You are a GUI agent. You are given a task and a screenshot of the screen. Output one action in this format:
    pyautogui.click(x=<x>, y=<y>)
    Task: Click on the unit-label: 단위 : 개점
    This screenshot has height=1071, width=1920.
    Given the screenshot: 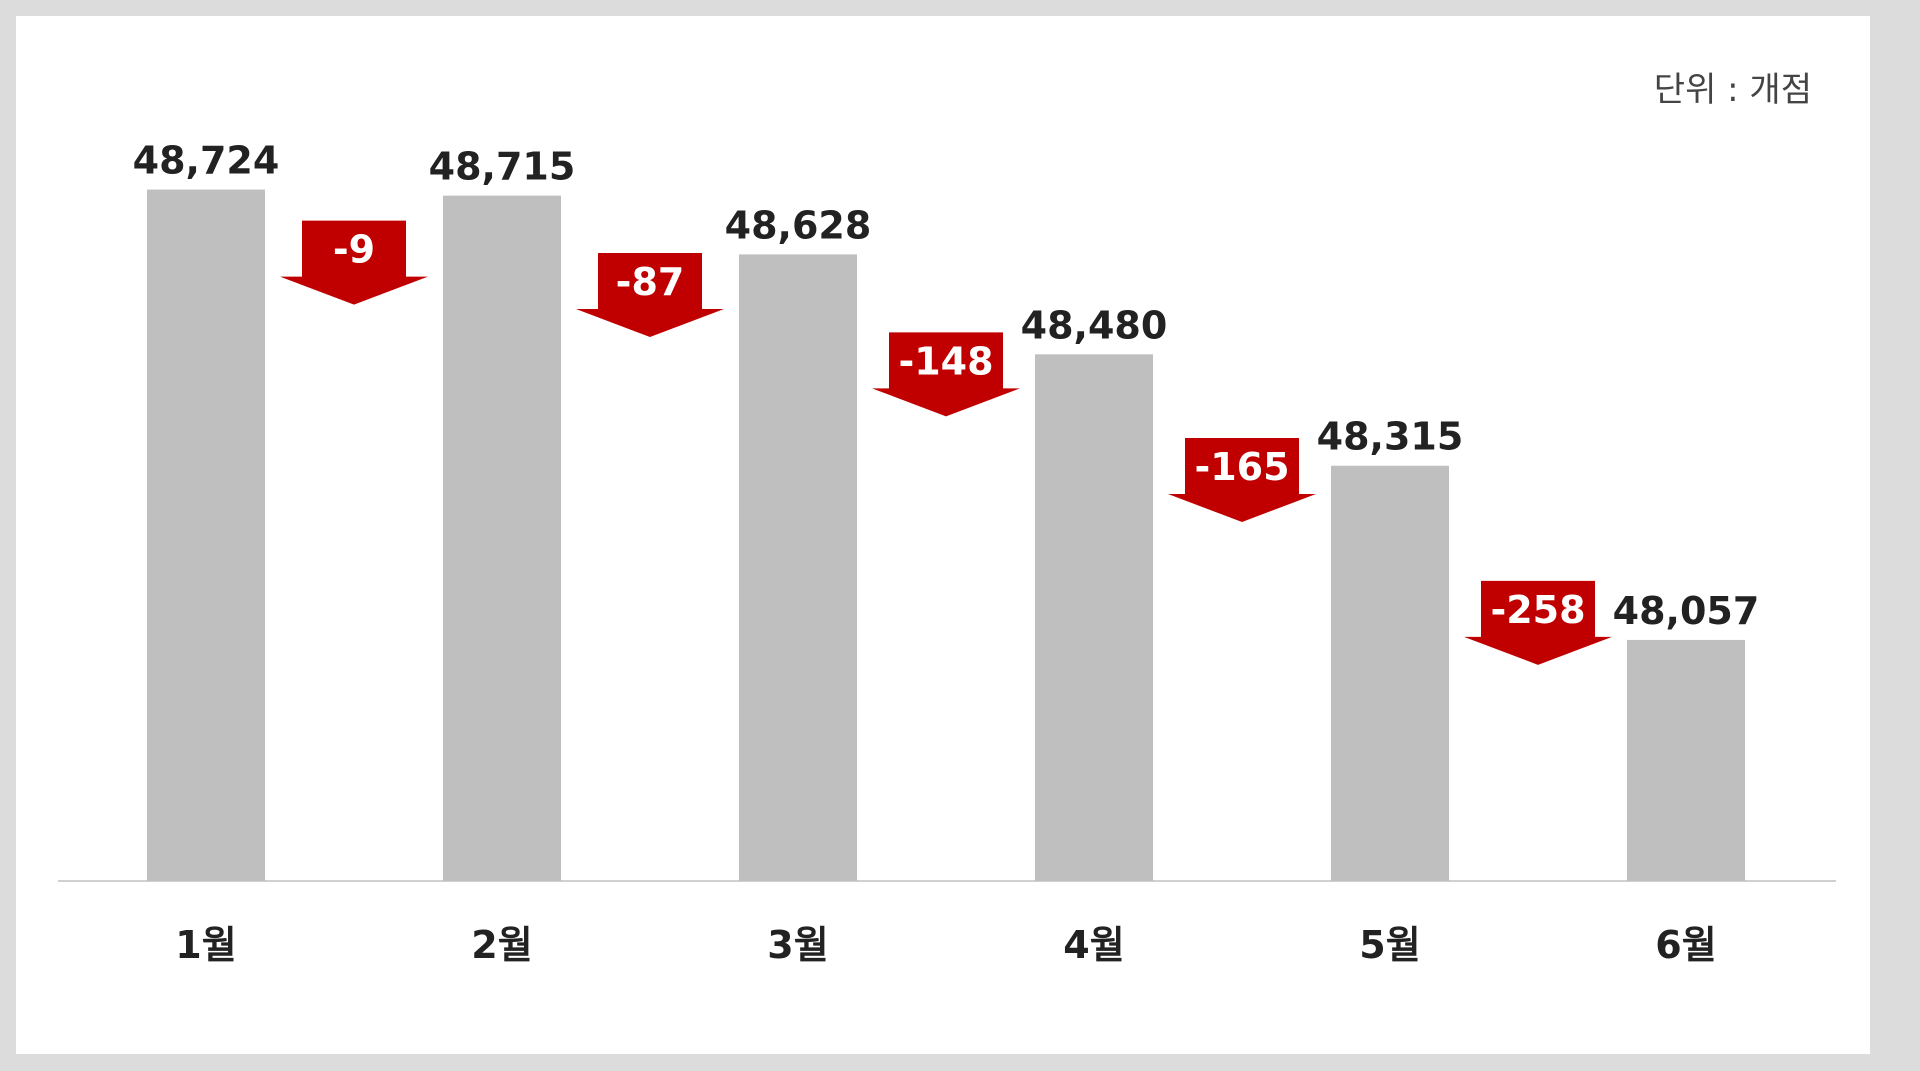 What is the action you would take?
    pyautogui.click(x=1732, y=90)
    